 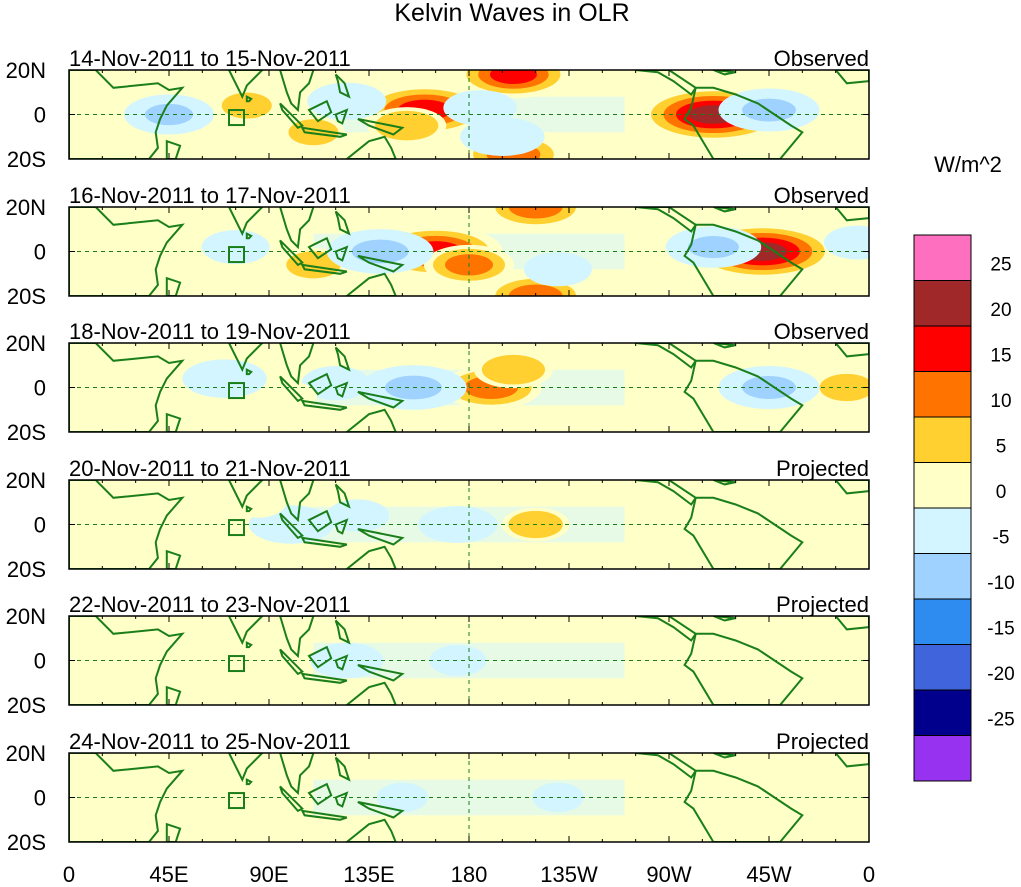 What do you see at coordinates (236, 391) in the screenshot?
I see `marker-box` at bounding box center [236, 391].